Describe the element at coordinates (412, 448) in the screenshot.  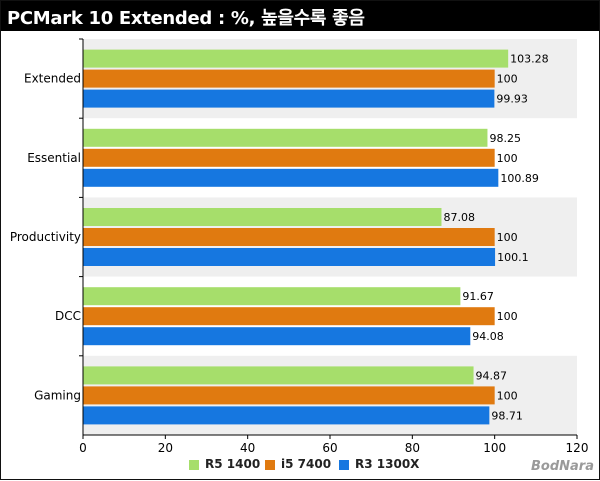
I see `x-tick-label: 80` at that location.